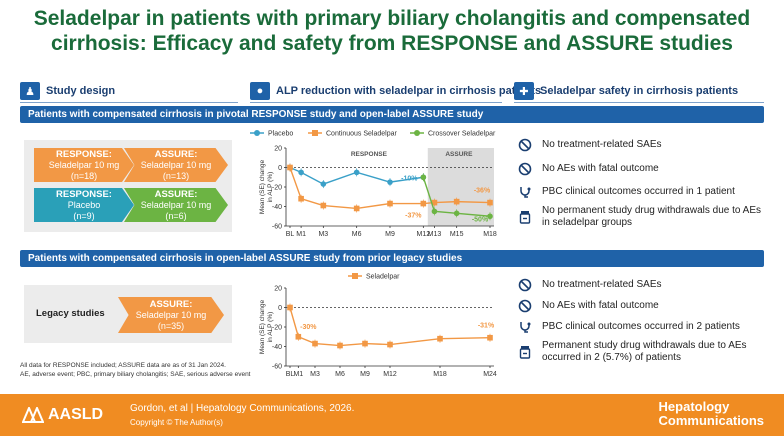 This screenshot has width=784, height=436. What do you see at coordinates (171, 325) in the screenshot?
I see `chevron-n: (n=35)` at bounding box center [171, 325].